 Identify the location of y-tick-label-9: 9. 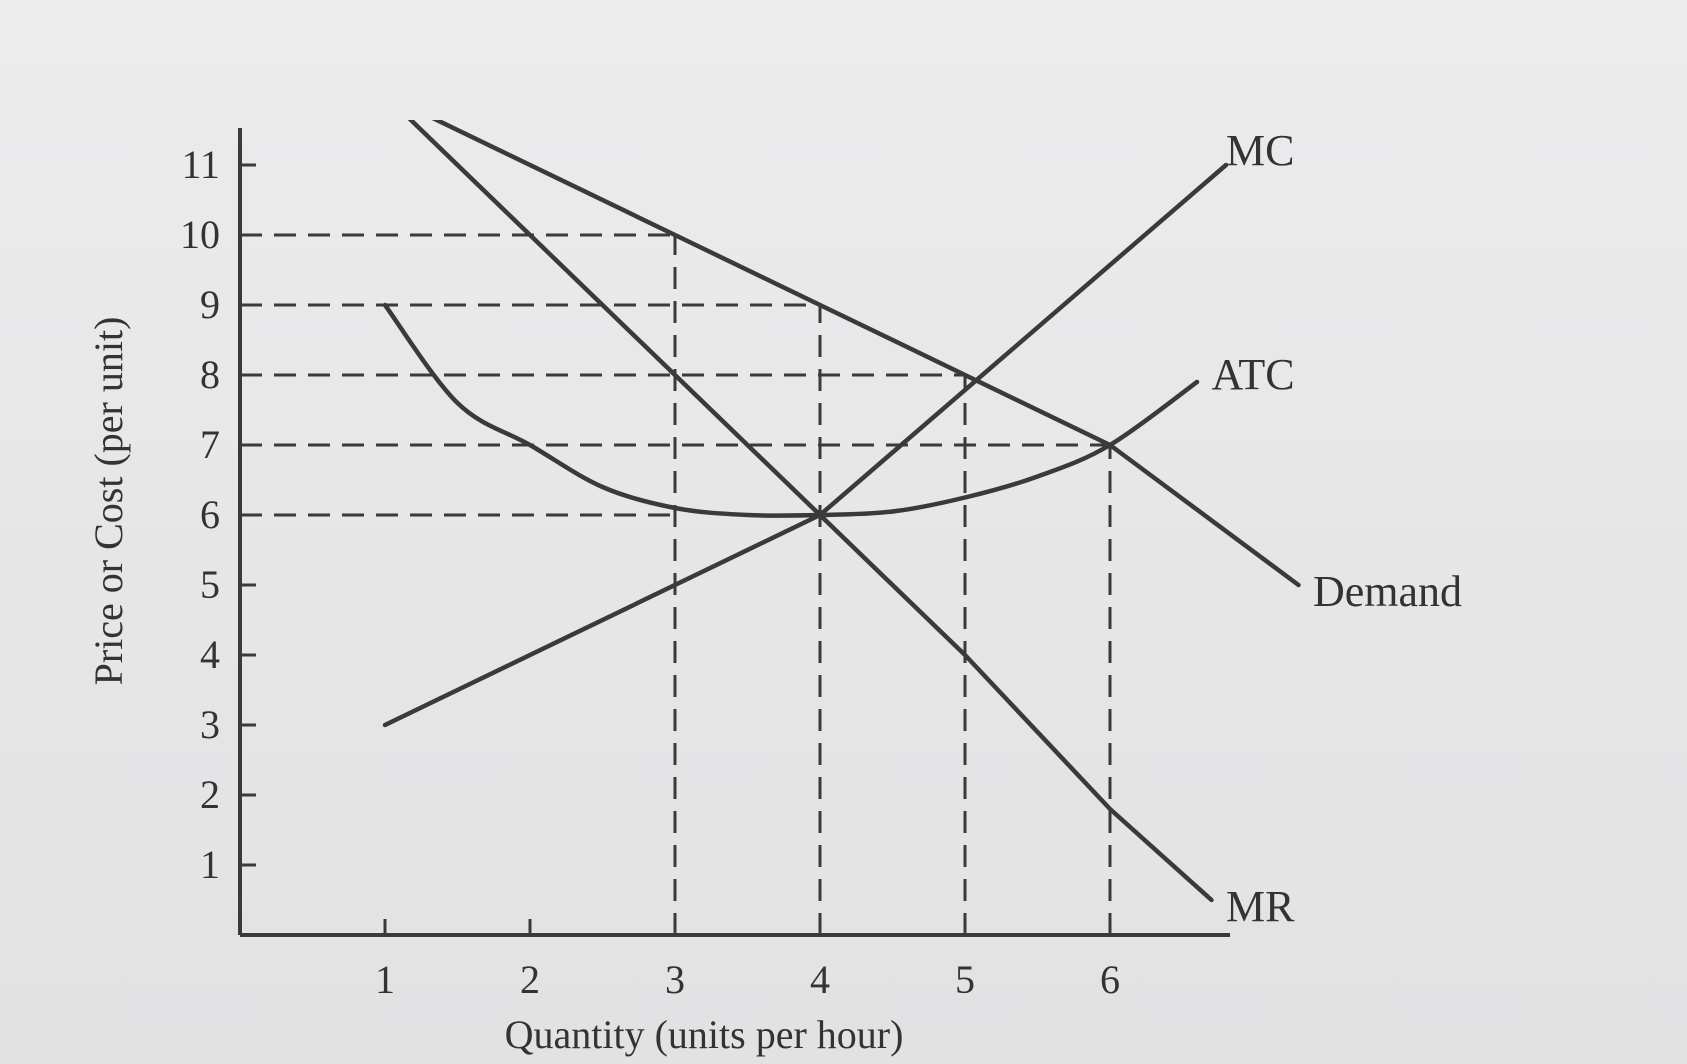
(210, 304).